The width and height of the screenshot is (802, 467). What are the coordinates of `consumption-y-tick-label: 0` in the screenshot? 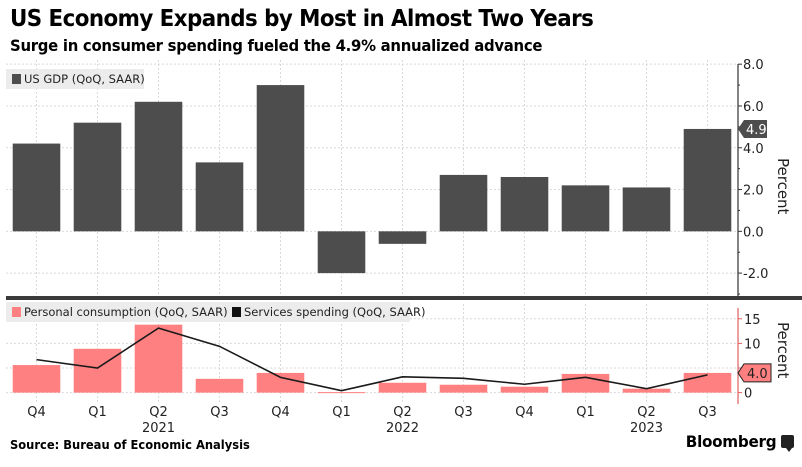 It's located at (748, 394).